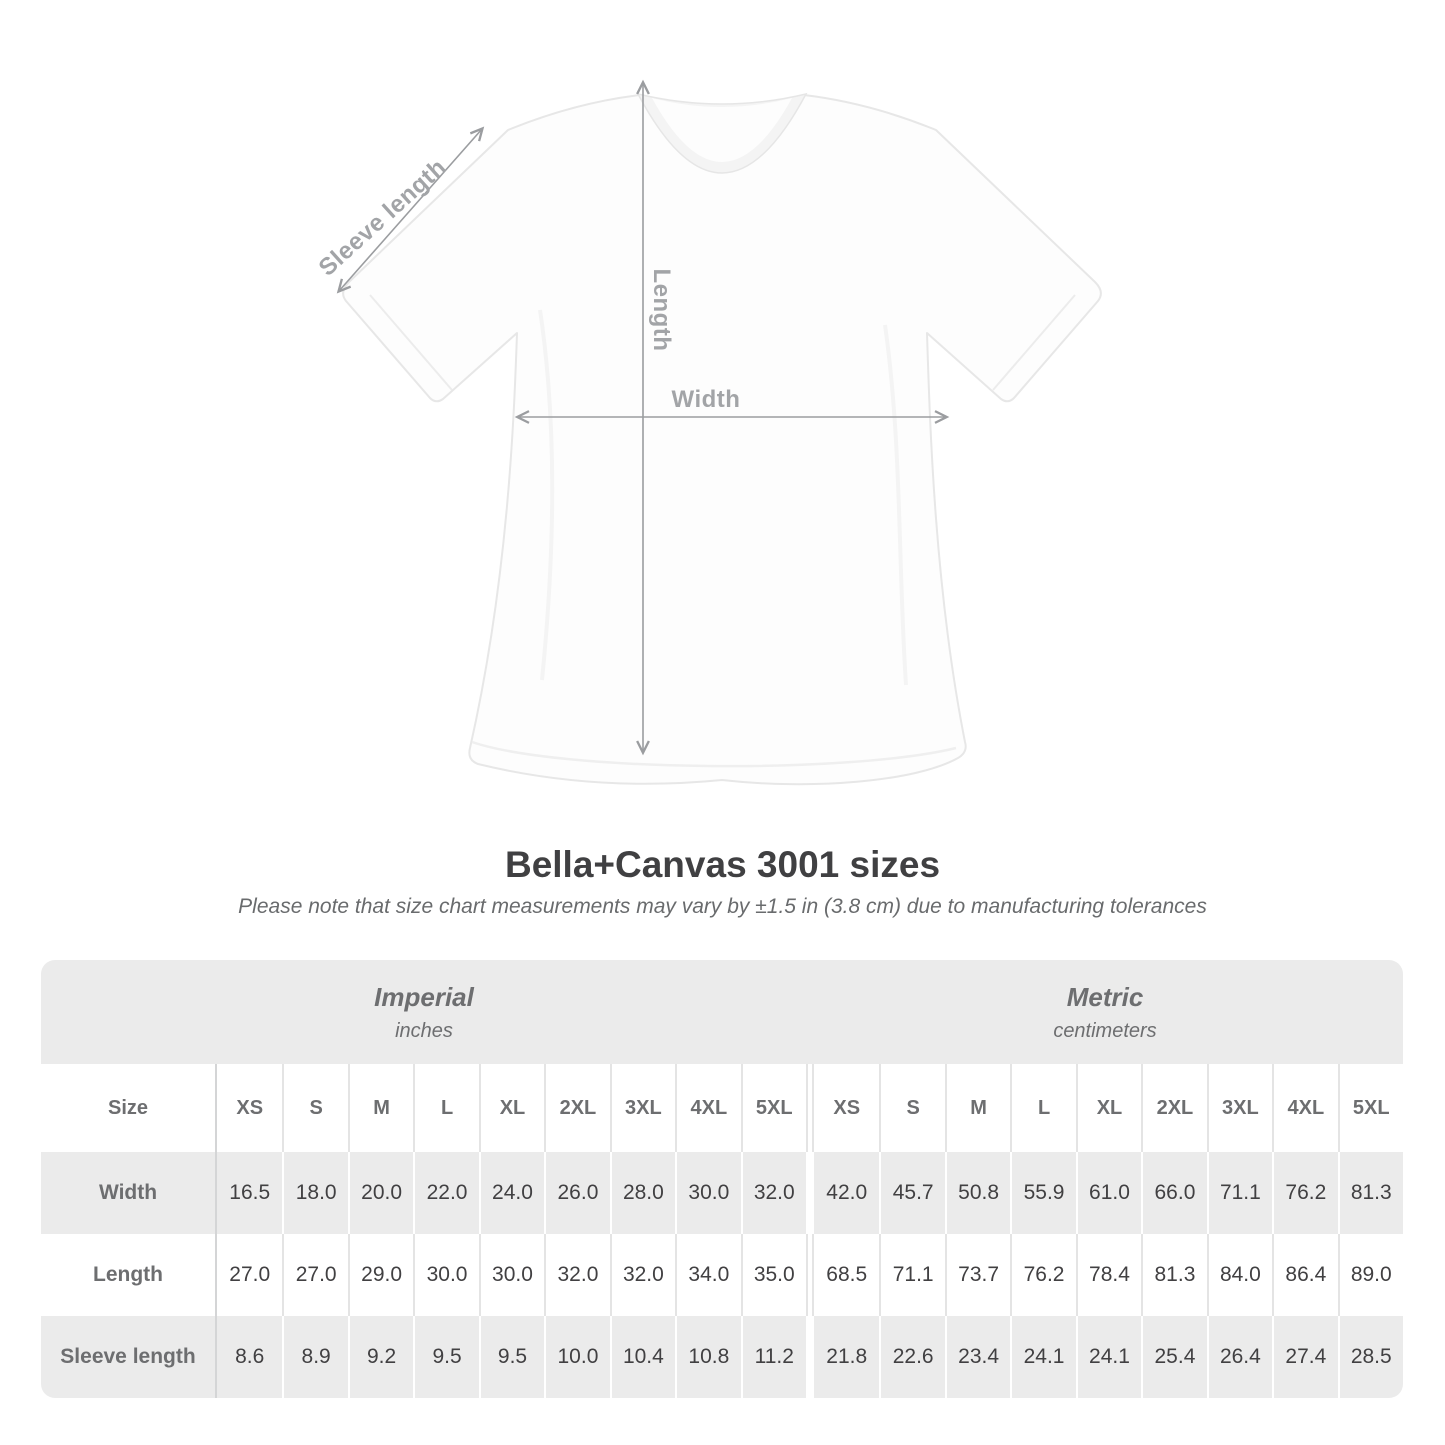  What do you see at coordinates (977, 1357) in the screenshot?
I see `value-cell-metric: 23.4` at bounding box center [977, 1357].